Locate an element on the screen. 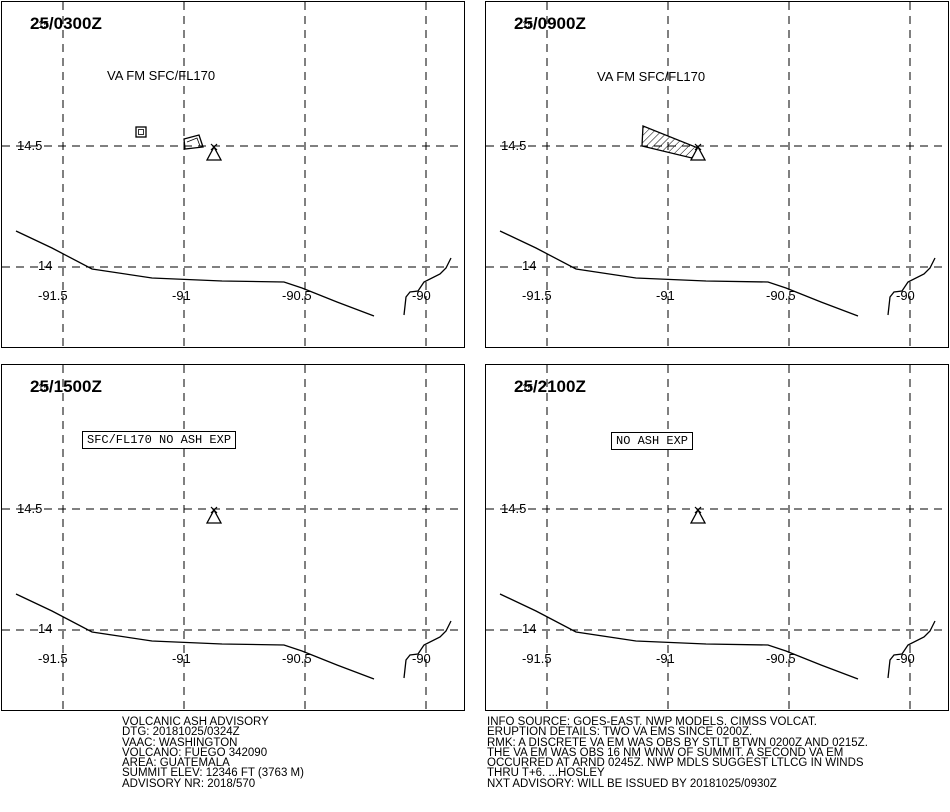 This screenshot has height=812, width=950. advisory-line: DTG: 20181025/0324Z is located at coordinates (181, 732).